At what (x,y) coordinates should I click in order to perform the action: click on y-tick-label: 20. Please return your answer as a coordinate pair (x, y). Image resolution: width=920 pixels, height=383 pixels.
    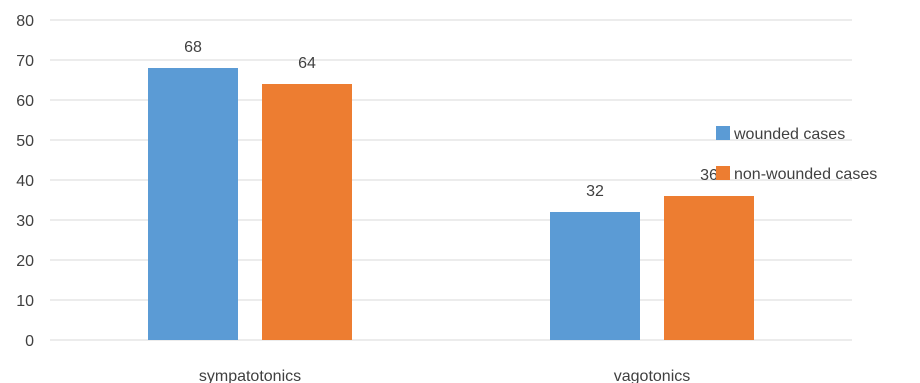
    Looking at the image, I should click on (25, 261).